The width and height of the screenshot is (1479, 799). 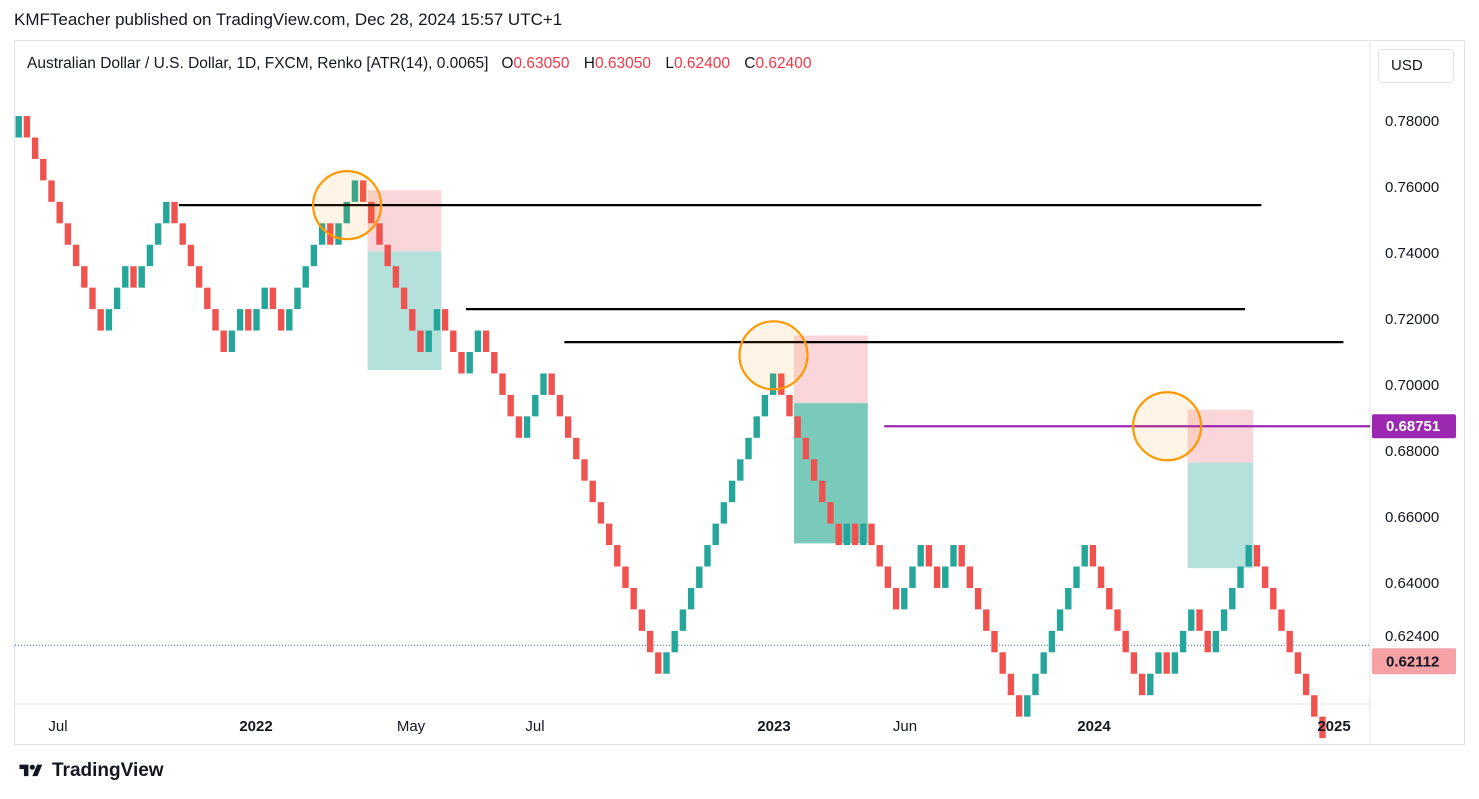 What do you see at coordinates (1094, 726) in the screenshot?
I see `time-tick-label: 2024` at bounding box center [1094, 726].